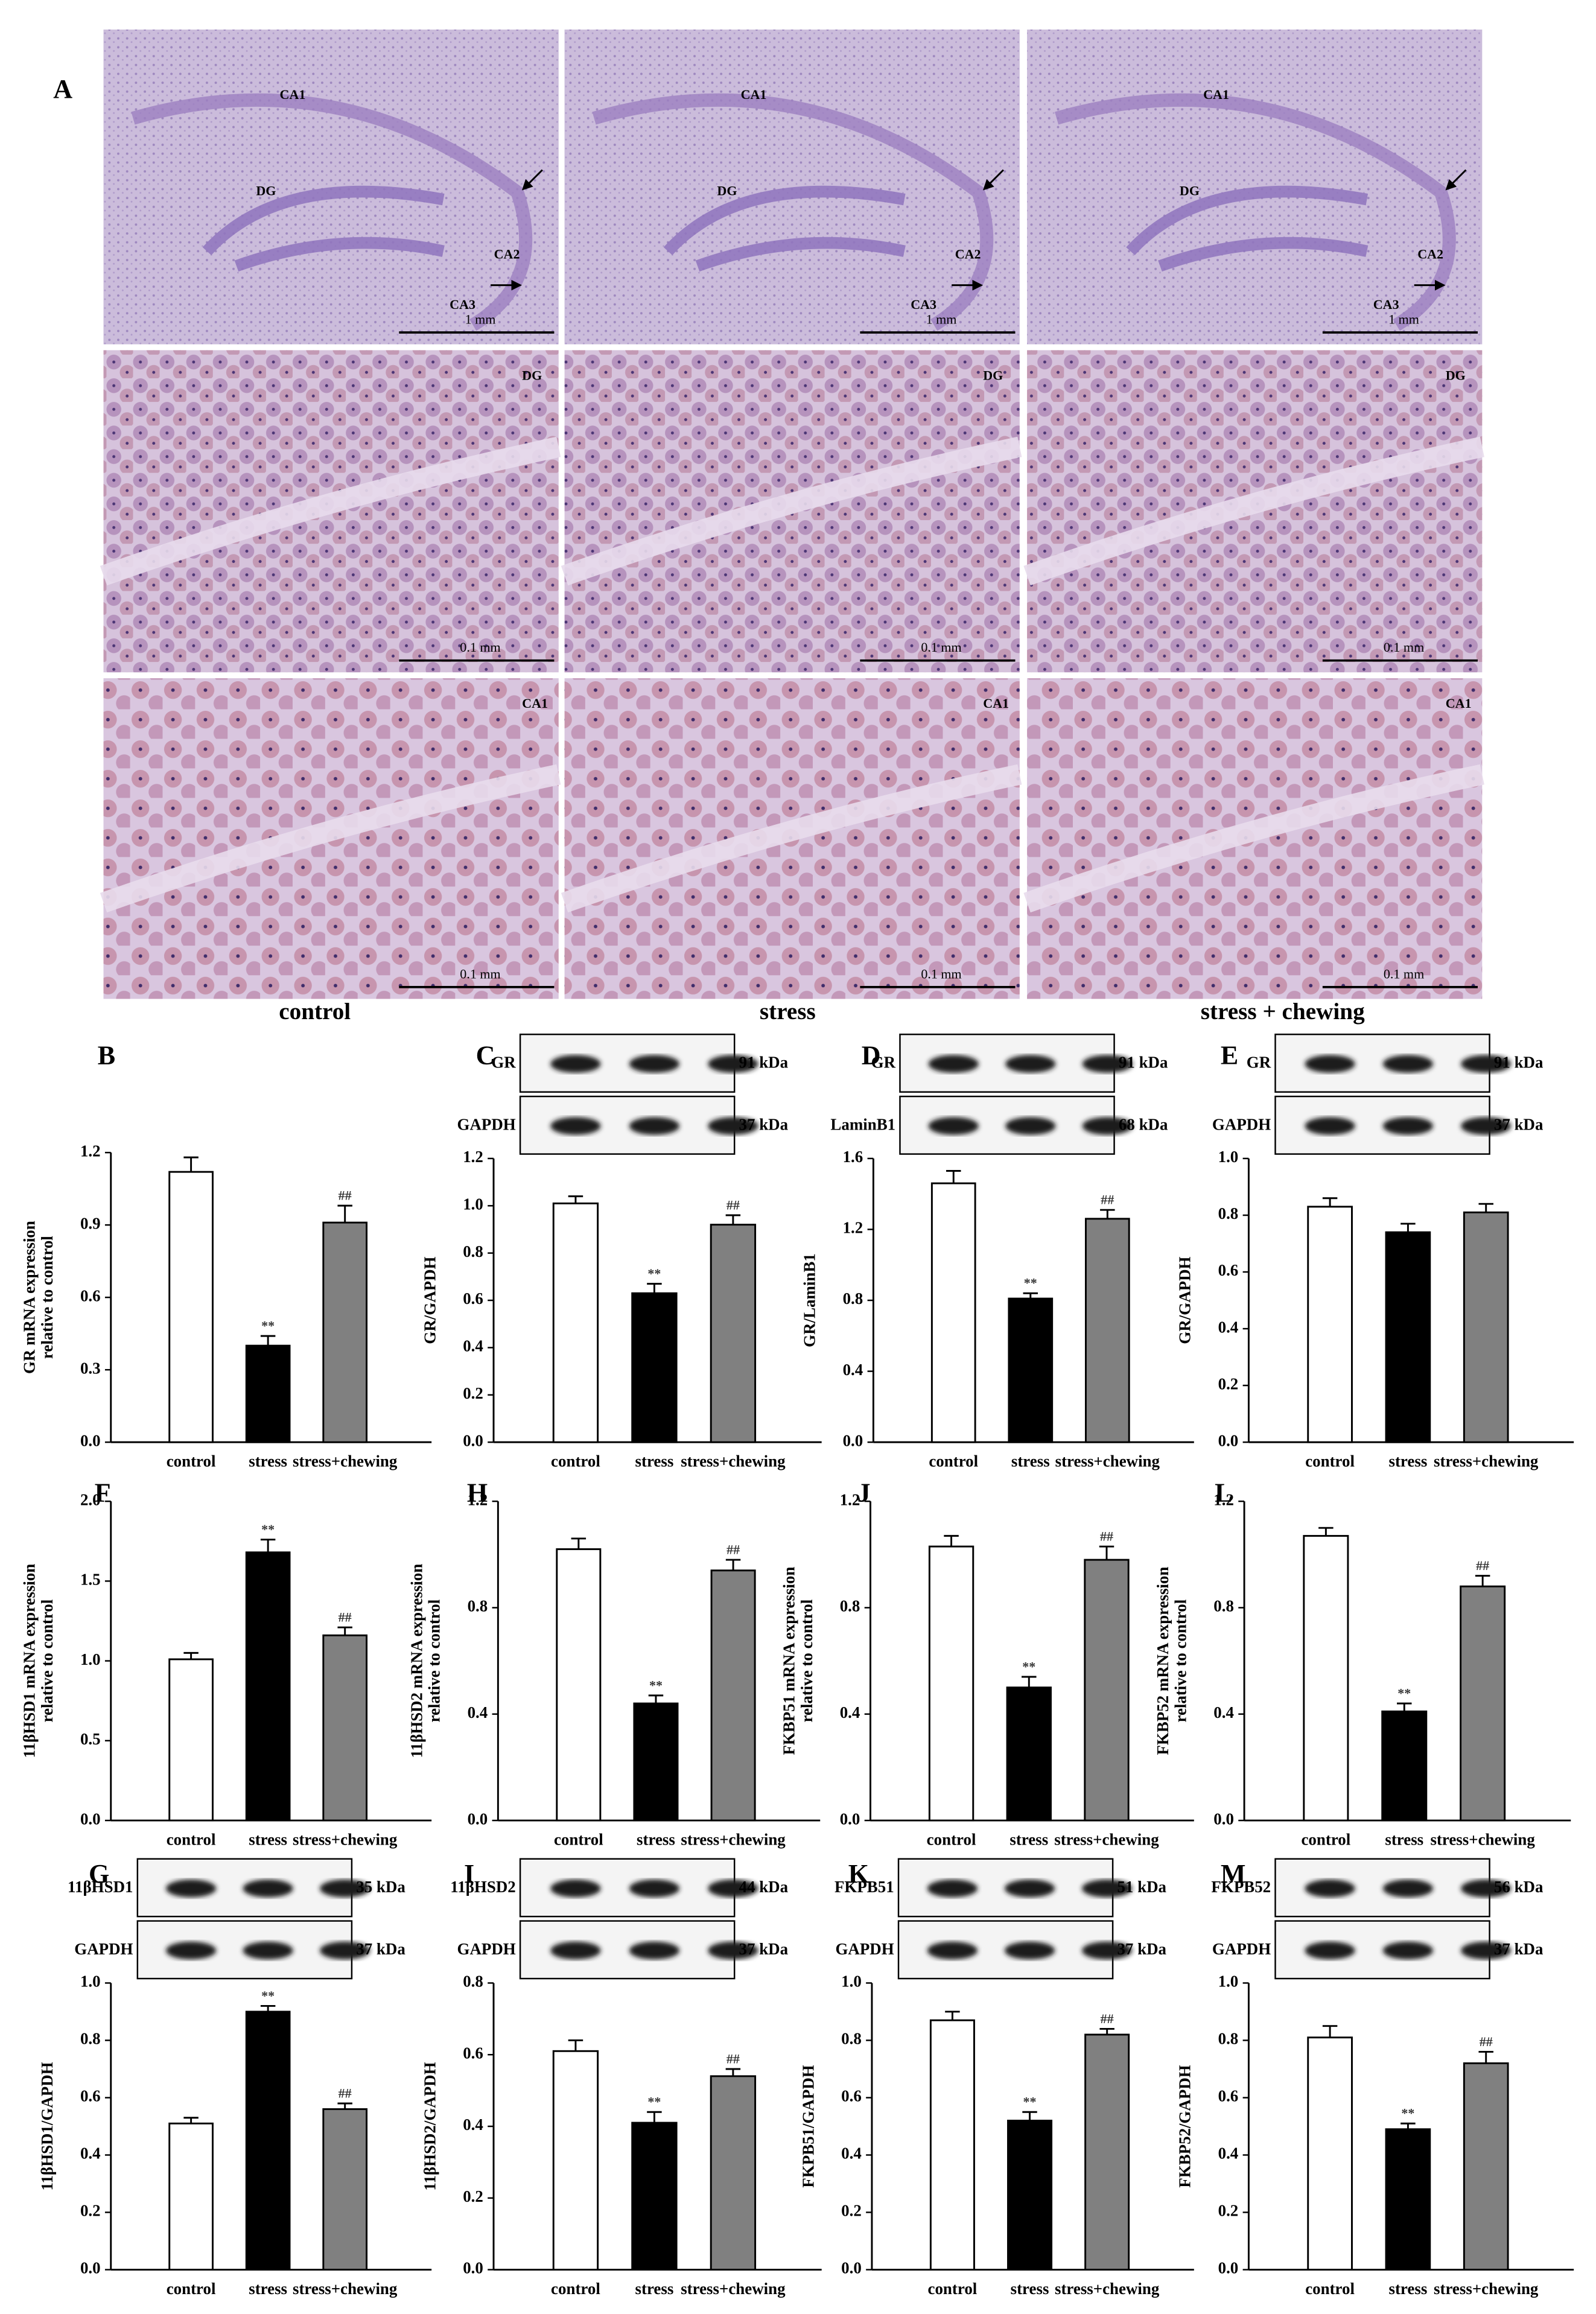 This screenshot has height=2314, width=1596. What do you see at coordinates (1404, 973) in the screenshot?
I see `scale-label: 0.1 mm` at bounding box center [1404, 973].